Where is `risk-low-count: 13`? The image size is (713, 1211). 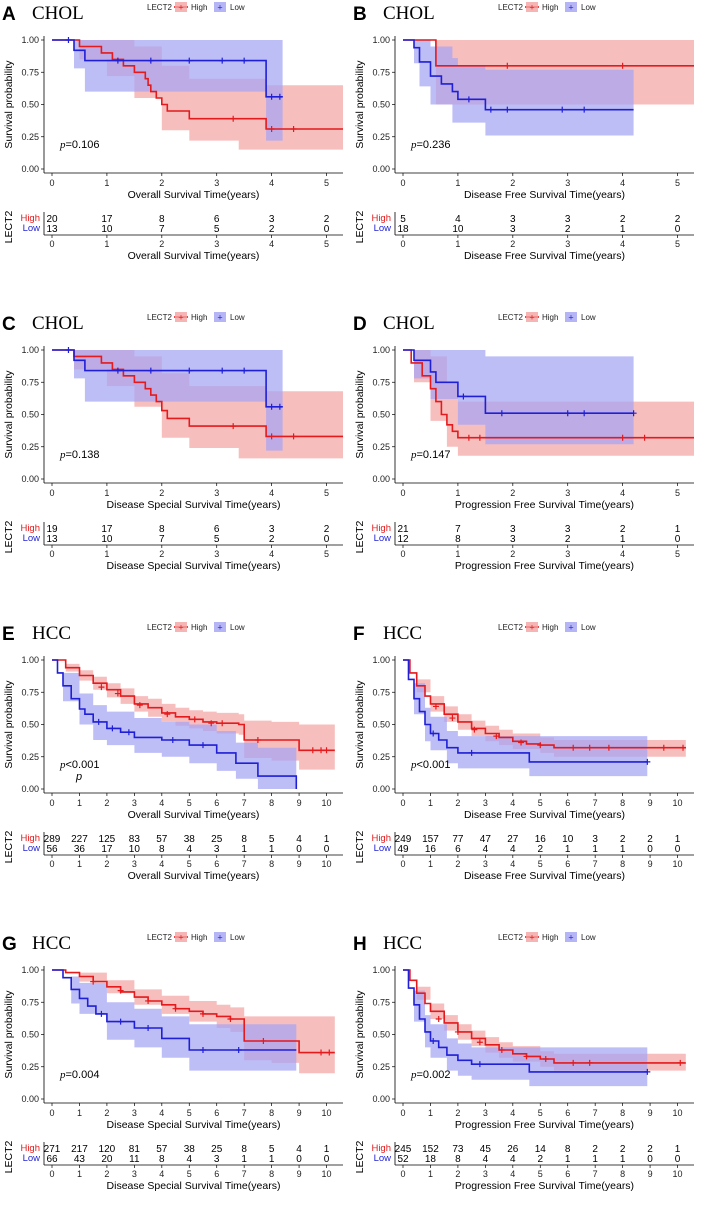
risk-low-count: 13 is located at coordinates (52, 229).